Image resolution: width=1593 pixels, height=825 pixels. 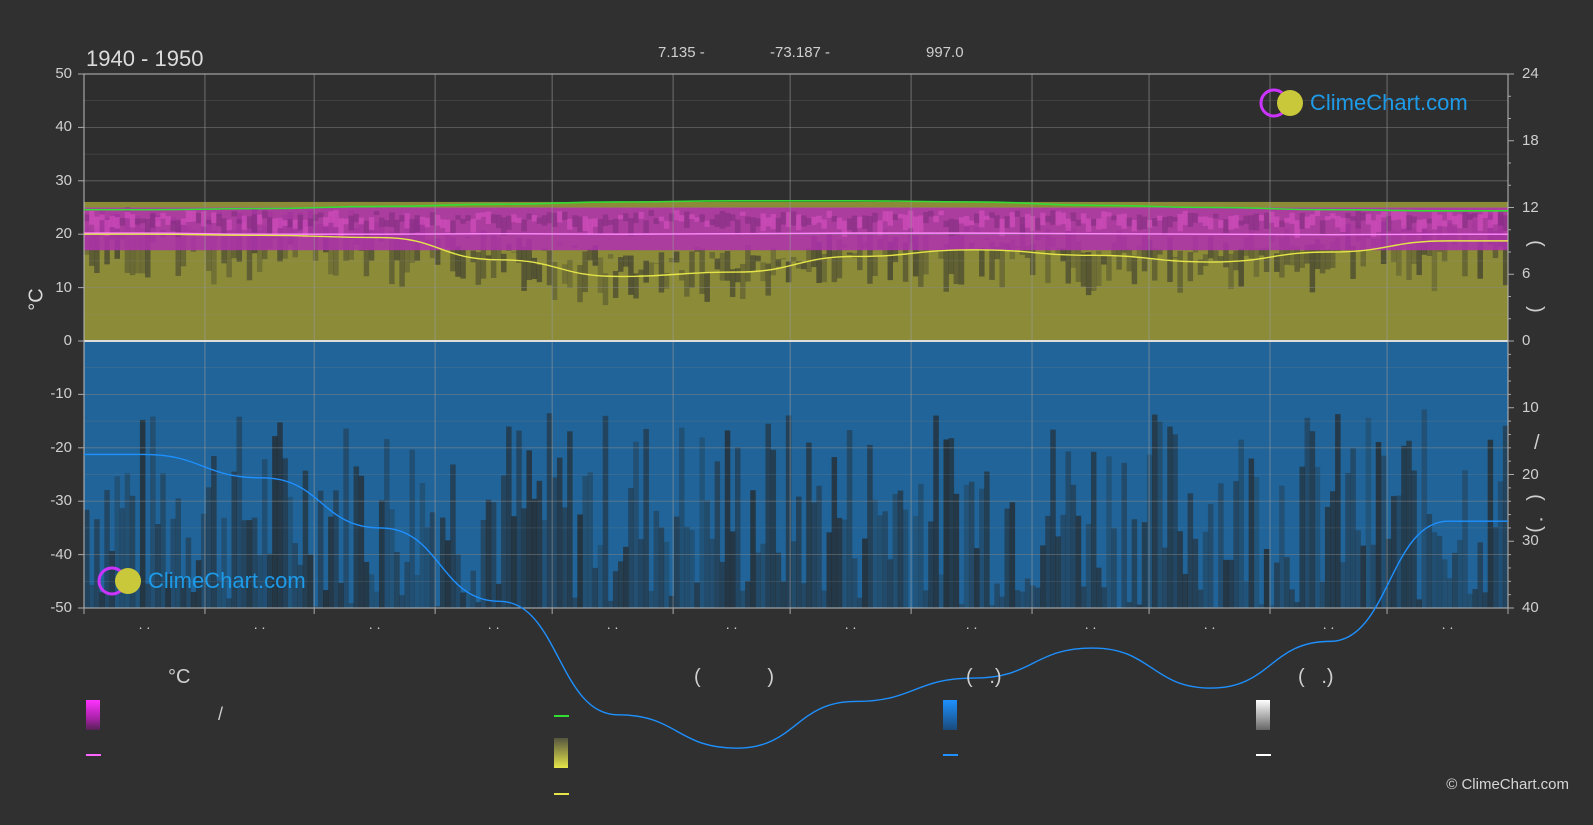 What do you see at coordinates (93, 755) in the screenshot?
I see `legend-temp-mean-line` at bounding box center [93, 755].